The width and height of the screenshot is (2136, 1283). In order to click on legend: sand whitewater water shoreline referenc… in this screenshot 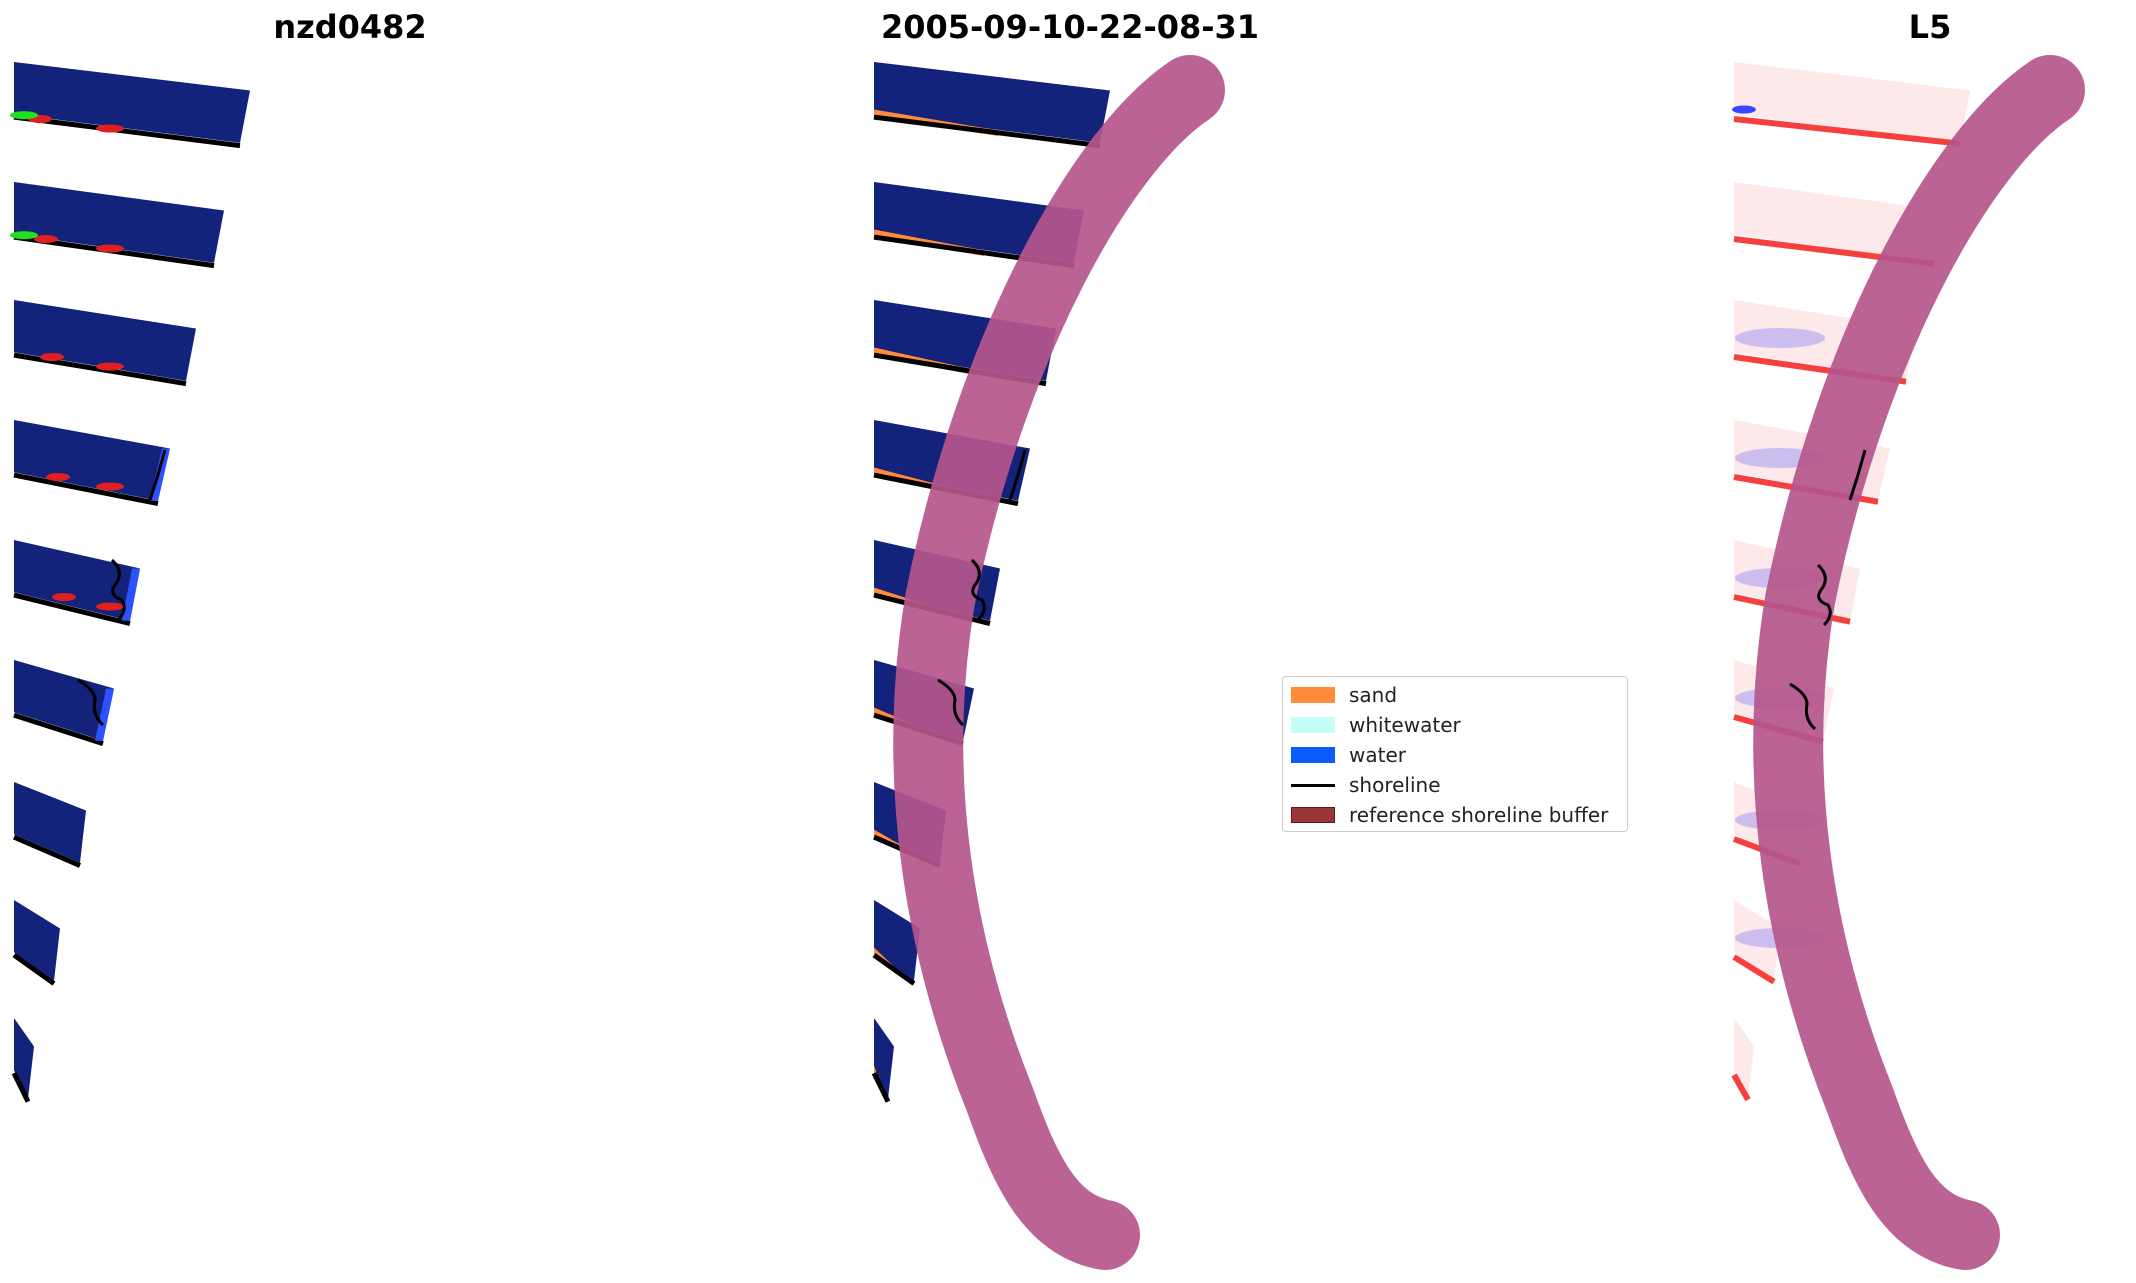, I will do `click(1455, 754)`.